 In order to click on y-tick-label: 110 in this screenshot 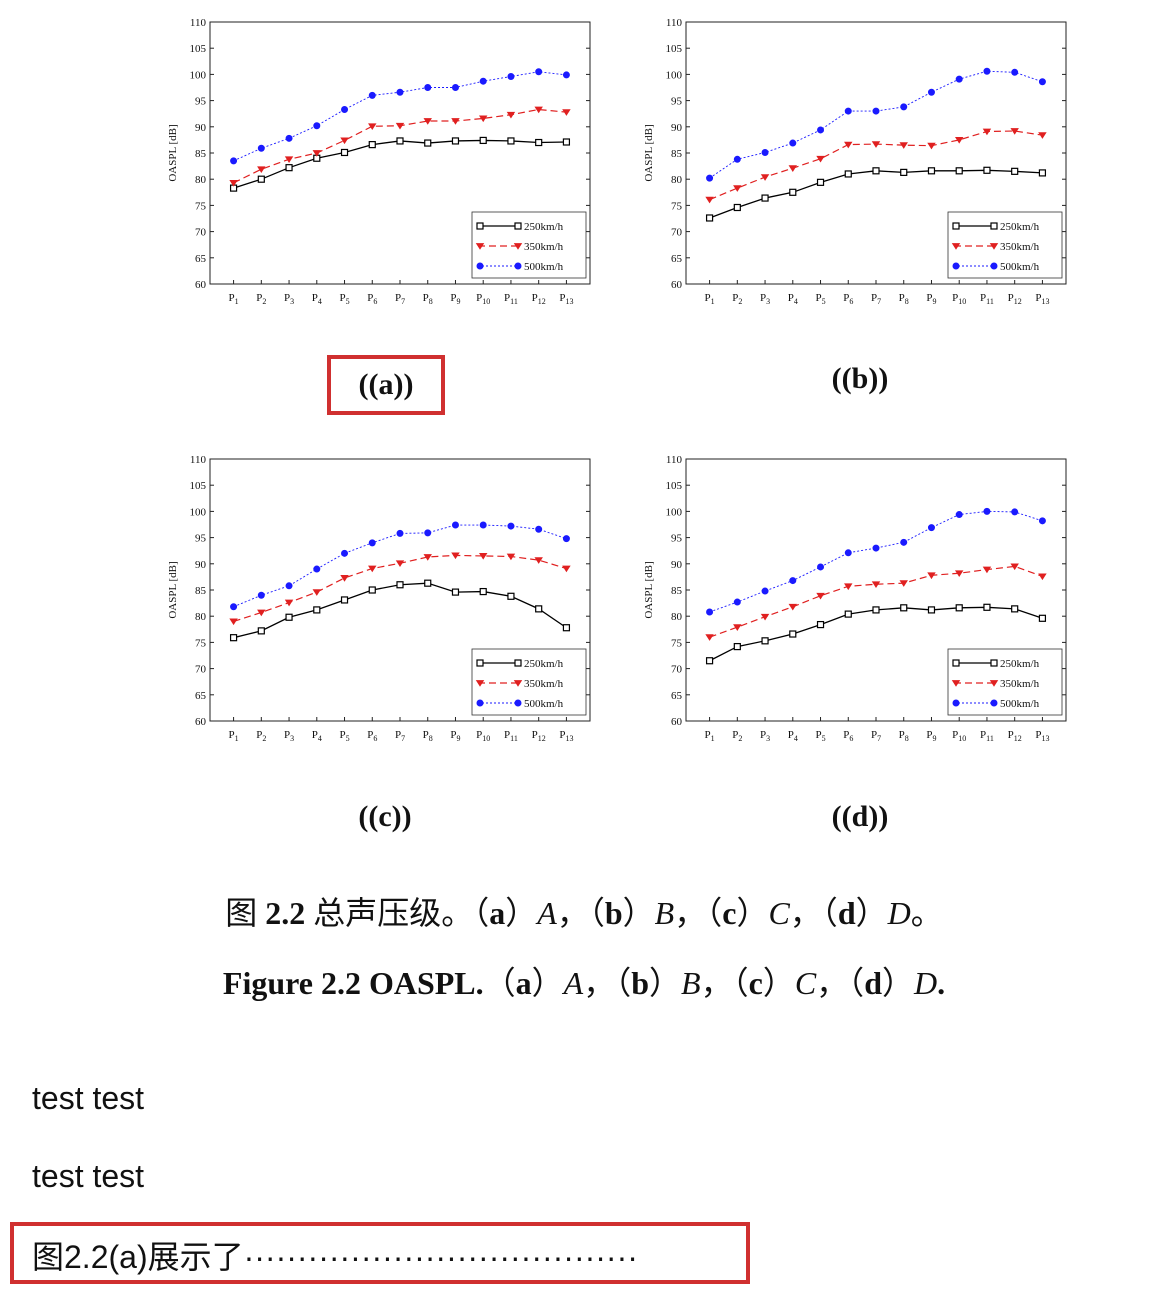, I will do `click(198, 23)`.